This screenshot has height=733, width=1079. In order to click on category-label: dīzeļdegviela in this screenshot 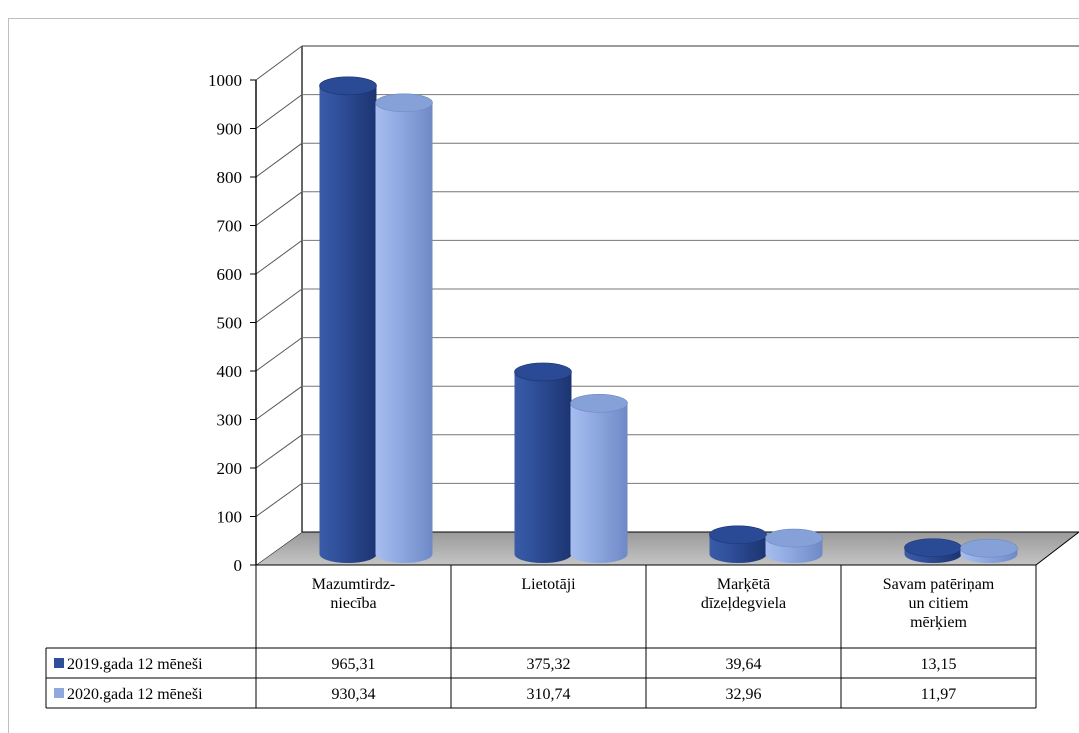, I will do `click(743, 603)`.